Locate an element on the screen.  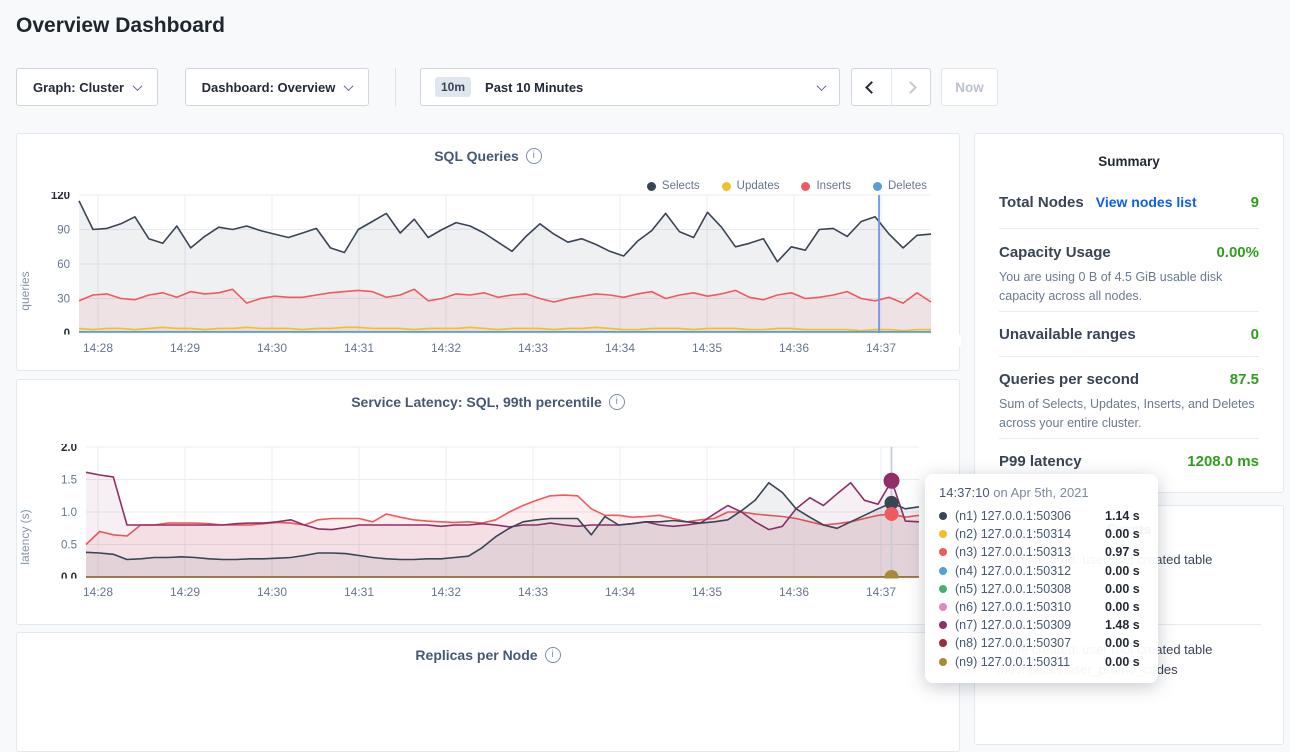
legend-label: Inserts is located at coordinates (833, 186).